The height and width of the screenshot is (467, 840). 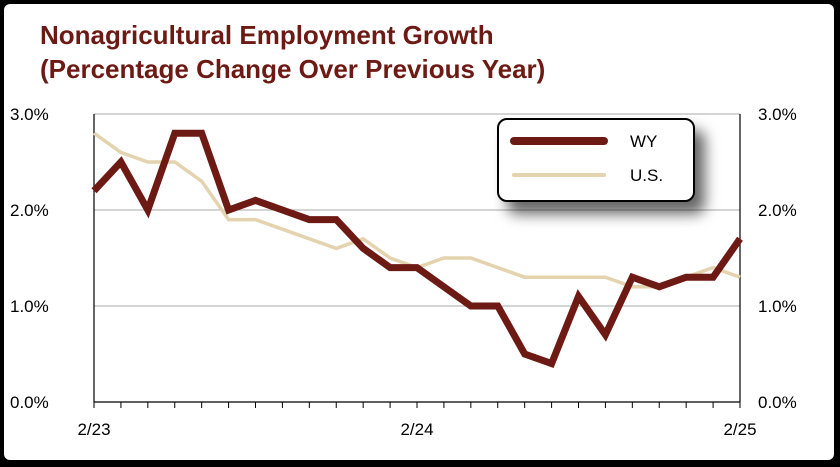 I want to click on x-tick-label: 2/23, so click(x=93, y=429).